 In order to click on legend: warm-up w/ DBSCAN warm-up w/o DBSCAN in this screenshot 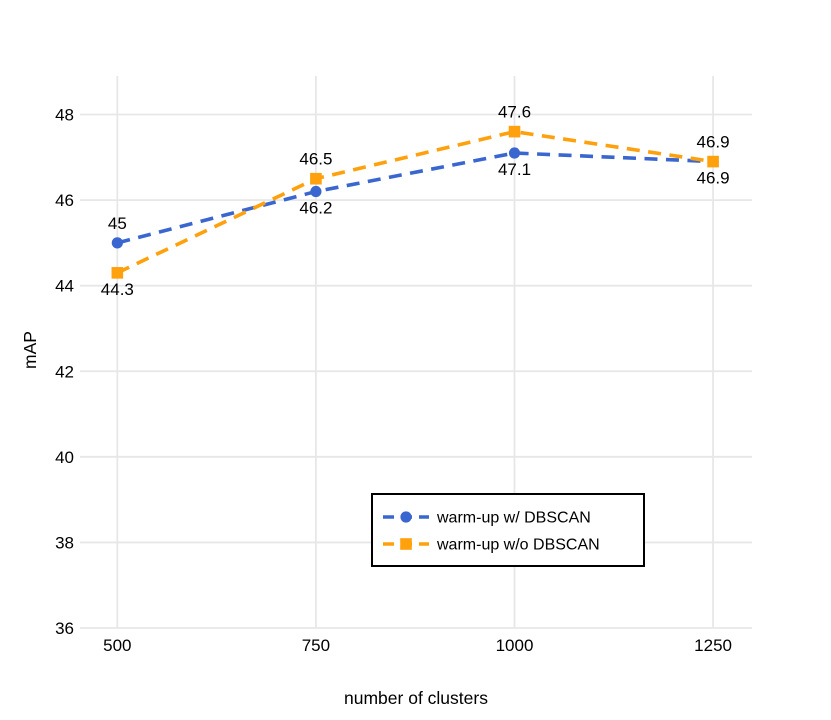, I will do `click(508, 530)`.